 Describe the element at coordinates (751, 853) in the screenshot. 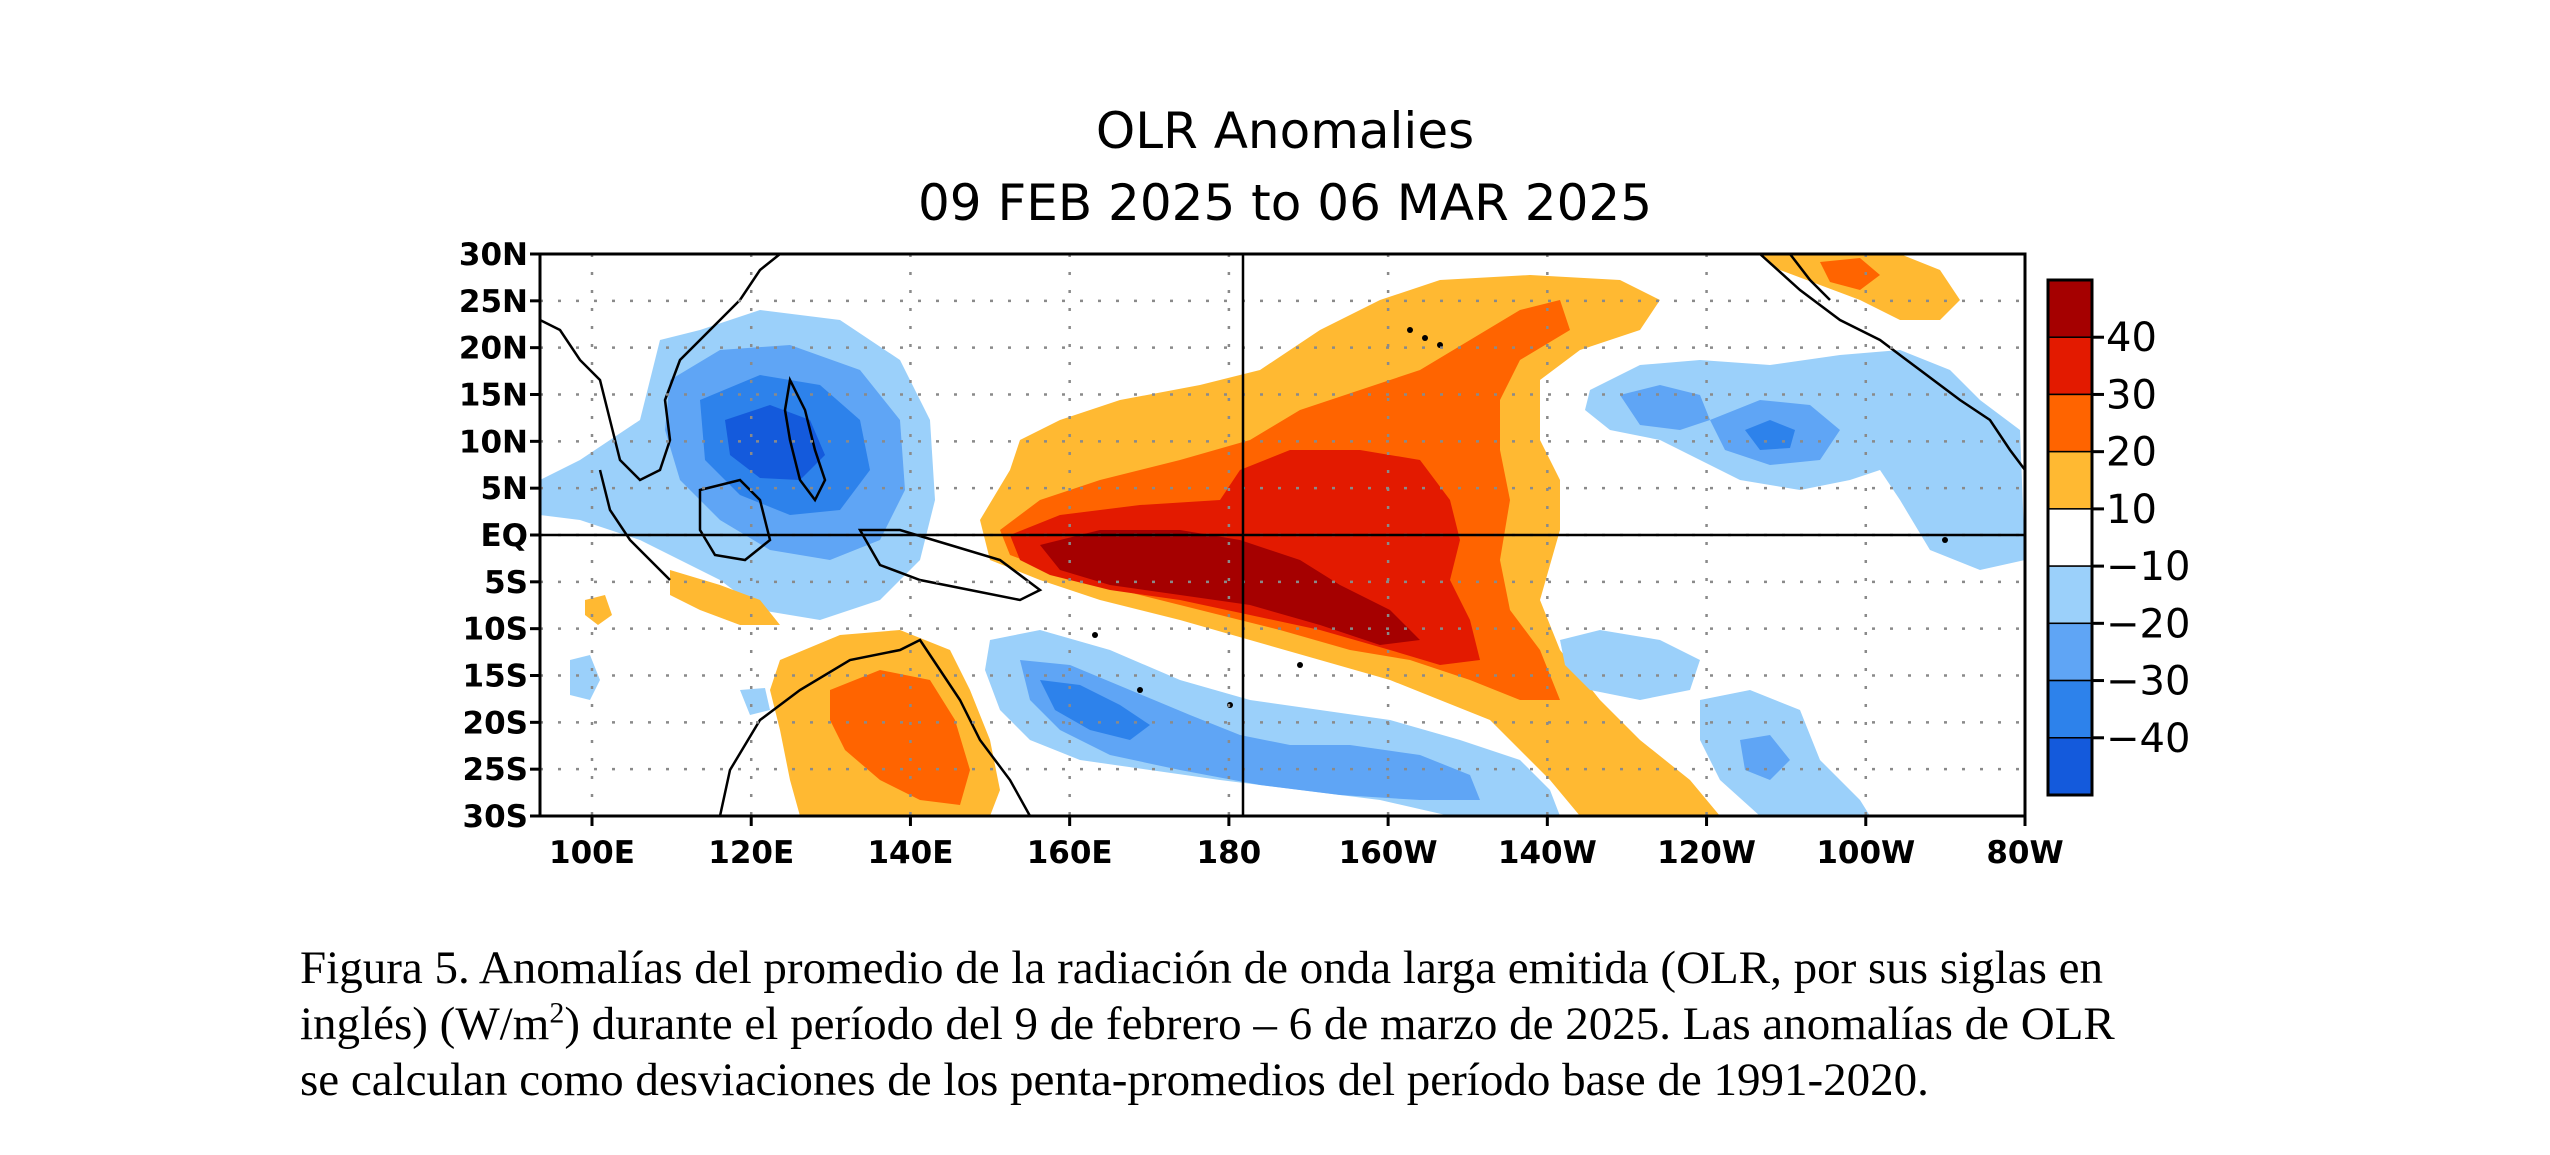

I see `lon-tick-label: 120E` at that location.